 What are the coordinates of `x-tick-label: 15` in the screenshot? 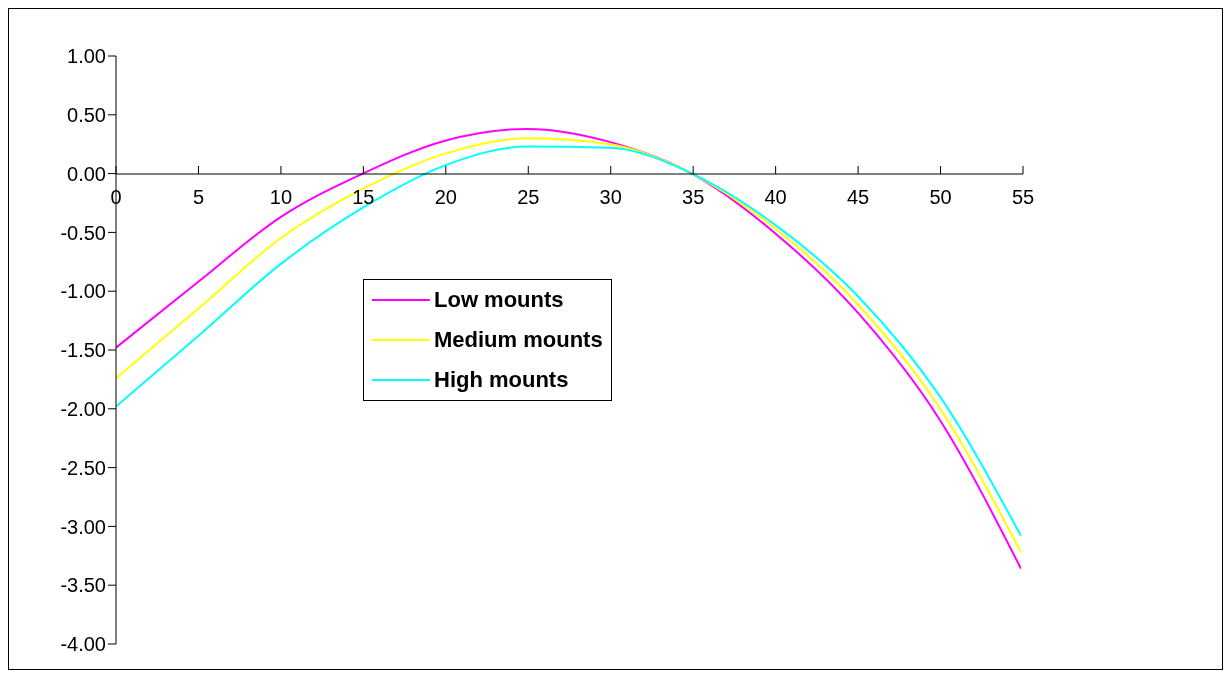 It's located at (363, 197).